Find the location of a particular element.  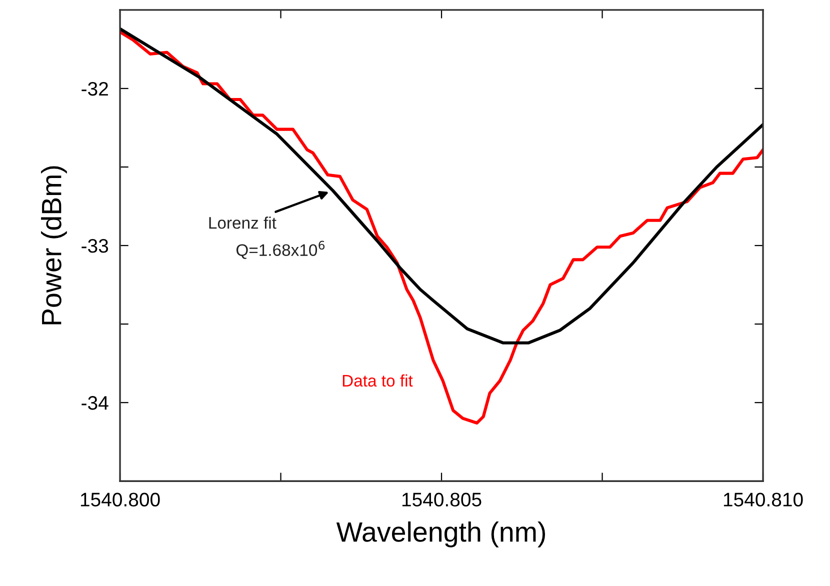

x-tick-label: 1540.805 is located at coordinates (442, 499).